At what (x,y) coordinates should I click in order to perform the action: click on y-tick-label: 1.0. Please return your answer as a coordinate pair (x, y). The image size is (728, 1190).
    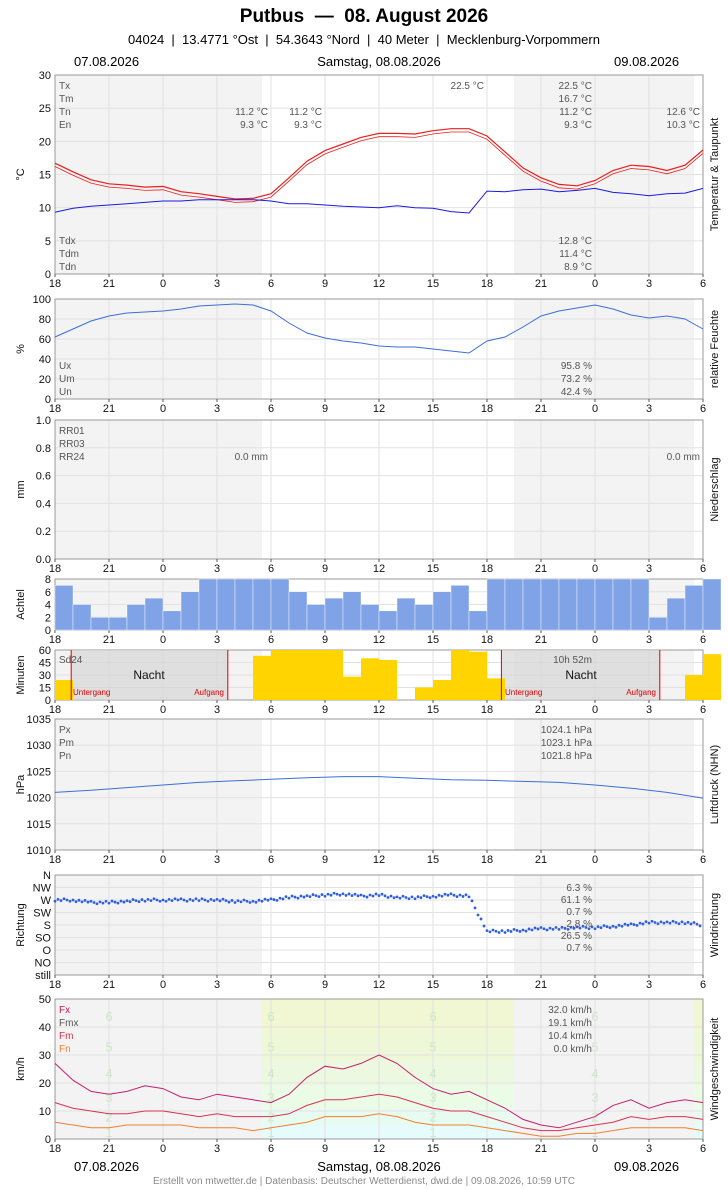
    Looking at the image, I should click on (43, 421).